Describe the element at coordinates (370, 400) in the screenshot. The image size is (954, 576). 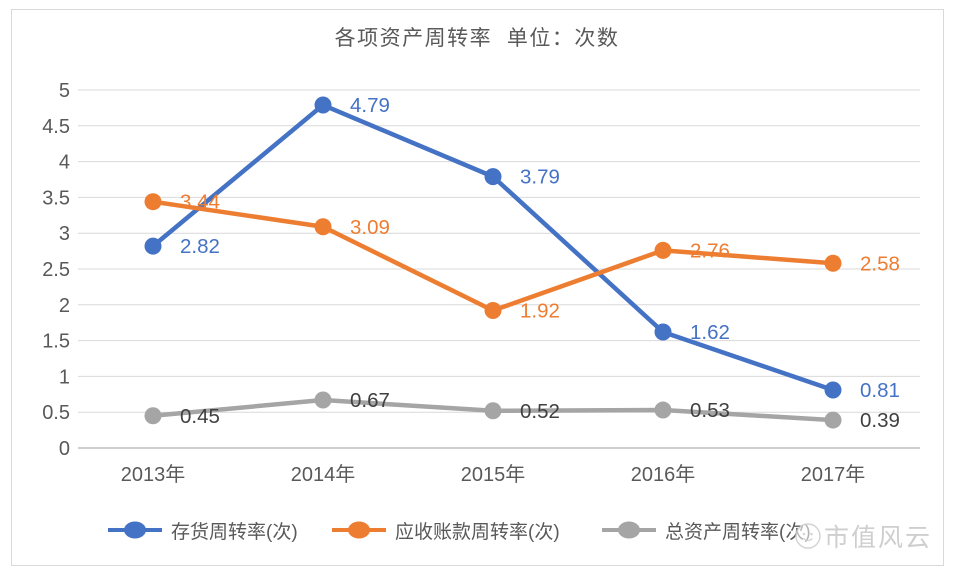
I see `data-label: 0.67` at that location.